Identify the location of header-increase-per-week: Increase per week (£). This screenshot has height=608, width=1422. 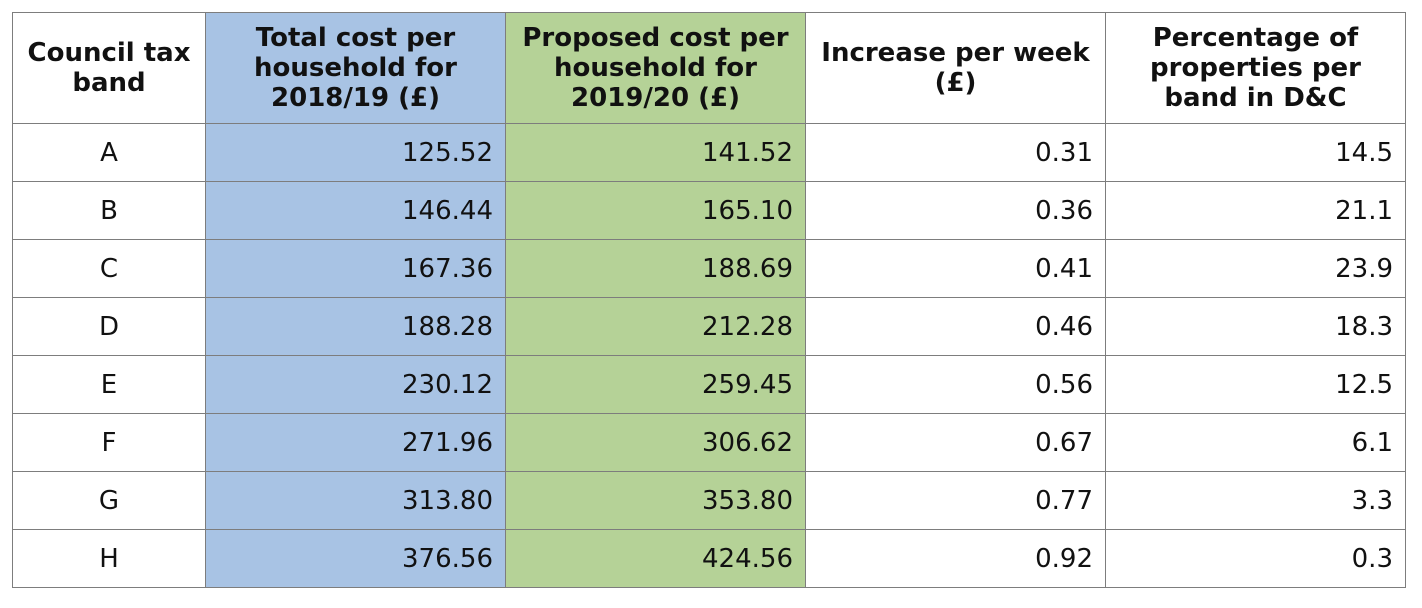
(955, 68).